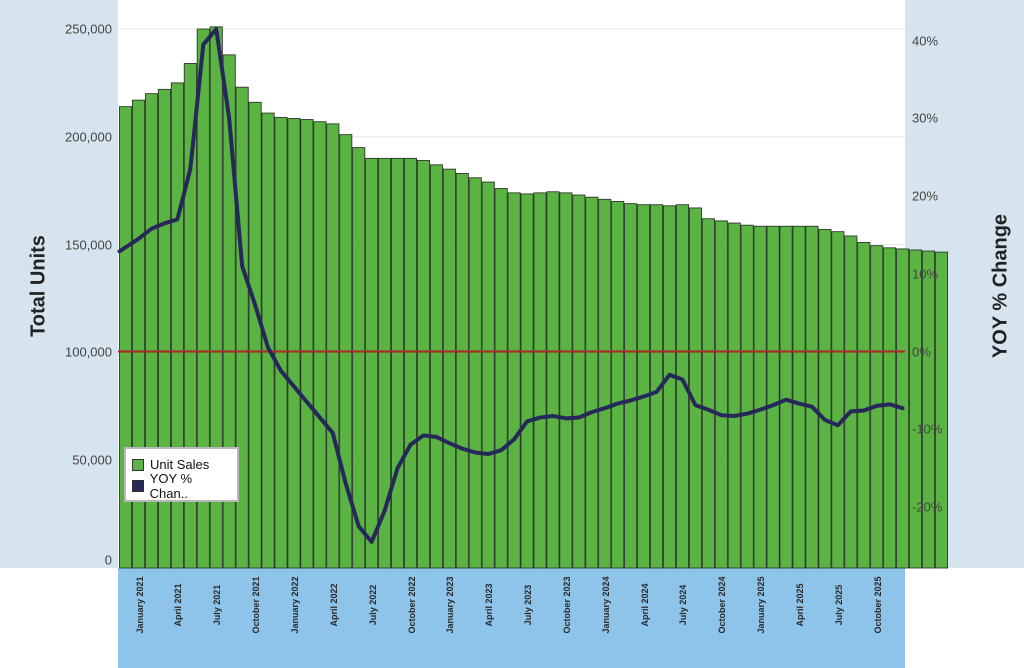 This screenshot has height=668, width=1024. What do you see at coordinates (925, 118) in the screenshot?
I see `y2-tick-label: 30%` at bounding box center [925, 118].